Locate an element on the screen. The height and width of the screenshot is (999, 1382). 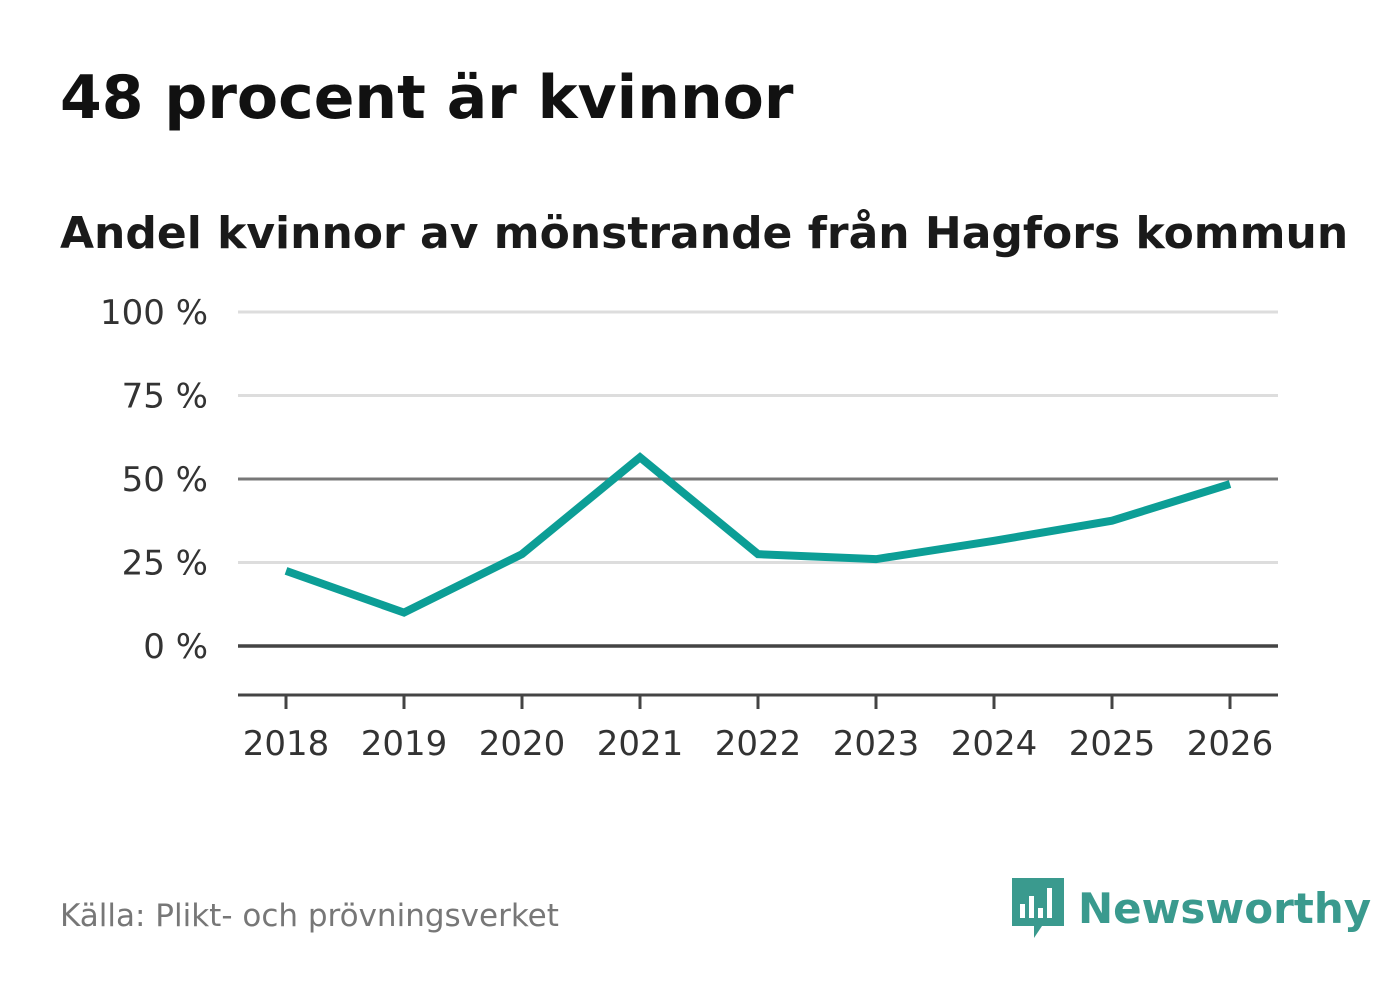
source-note: Källa: Plikt- och prövningsverket is located at coordinates (309, 916).